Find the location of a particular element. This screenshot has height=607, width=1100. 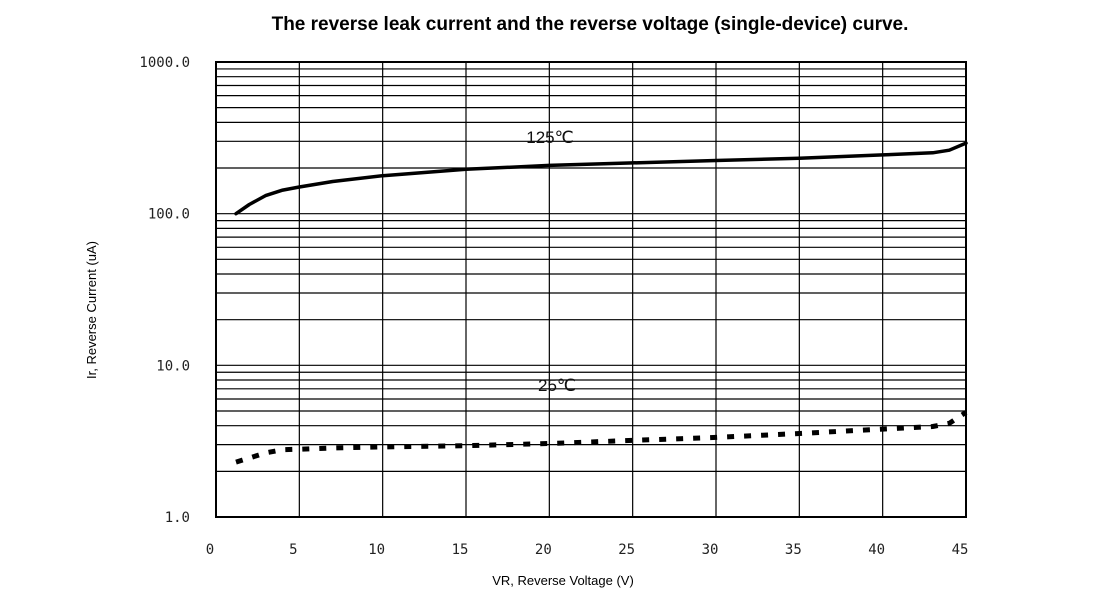

series-line-25c is located at coordinates (601, 437).